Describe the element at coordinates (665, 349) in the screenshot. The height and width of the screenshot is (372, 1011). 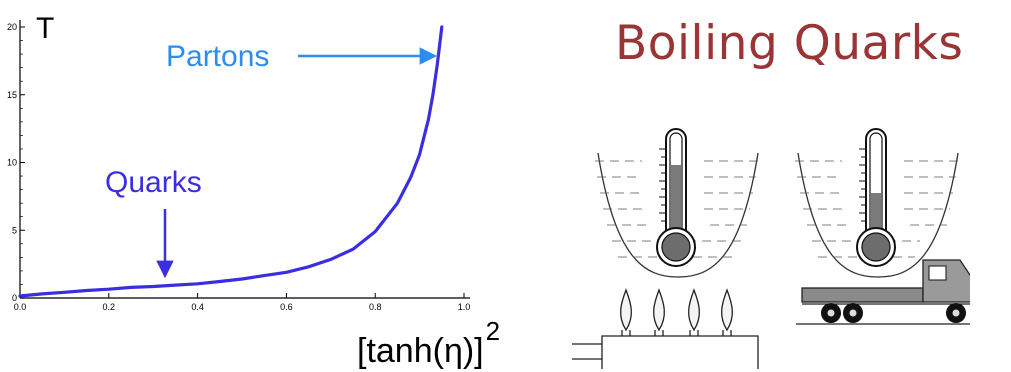
I see `gas-pipe` at that location.